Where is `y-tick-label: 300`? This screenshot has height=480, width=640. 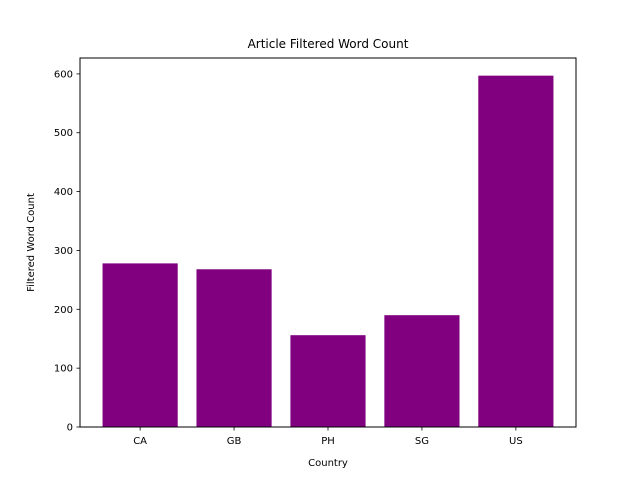
y-tick-label: 300 is located at coordinates (63, 251).